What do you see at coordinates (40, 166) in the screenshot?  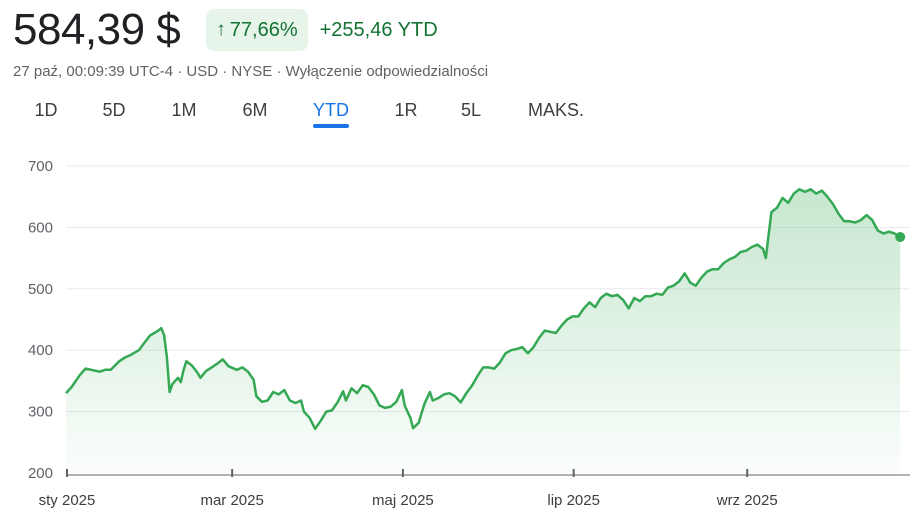 I see `y-tick-label: 700` at bounding box center [40, 166].